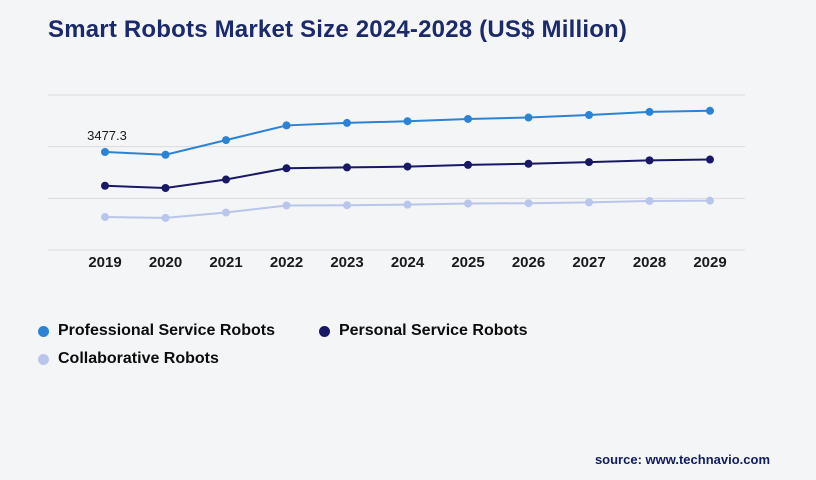  Describe the element at coordinates (346, 262) in the screenshot. I see `x-axis-label: 2023` at that location.